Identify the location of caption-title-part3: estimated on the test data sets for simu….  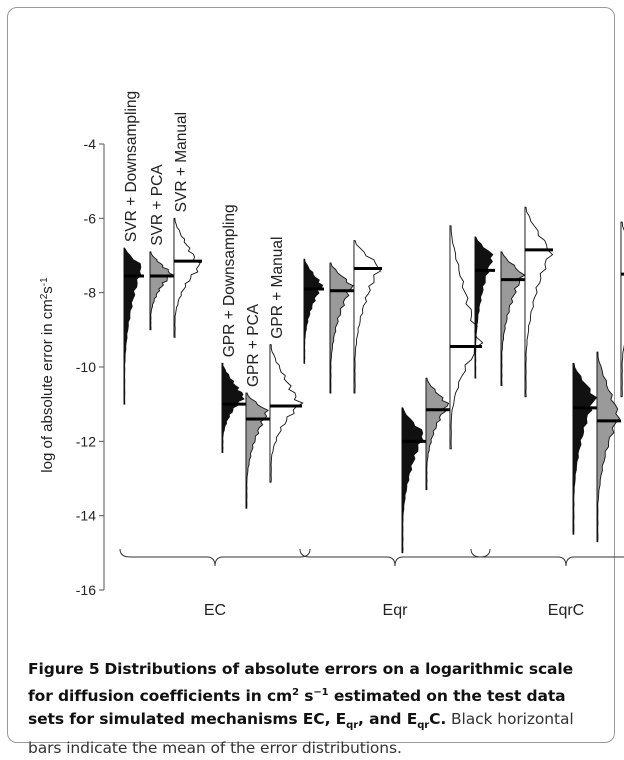
(297, 708).